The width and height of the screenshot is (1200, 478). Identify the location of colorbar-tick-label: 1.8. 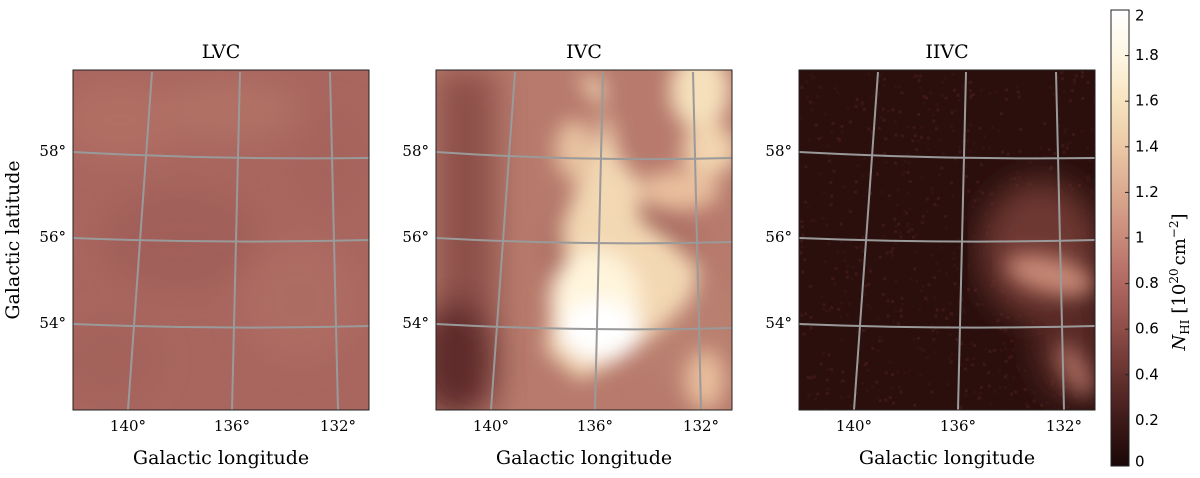
(1147, 55).